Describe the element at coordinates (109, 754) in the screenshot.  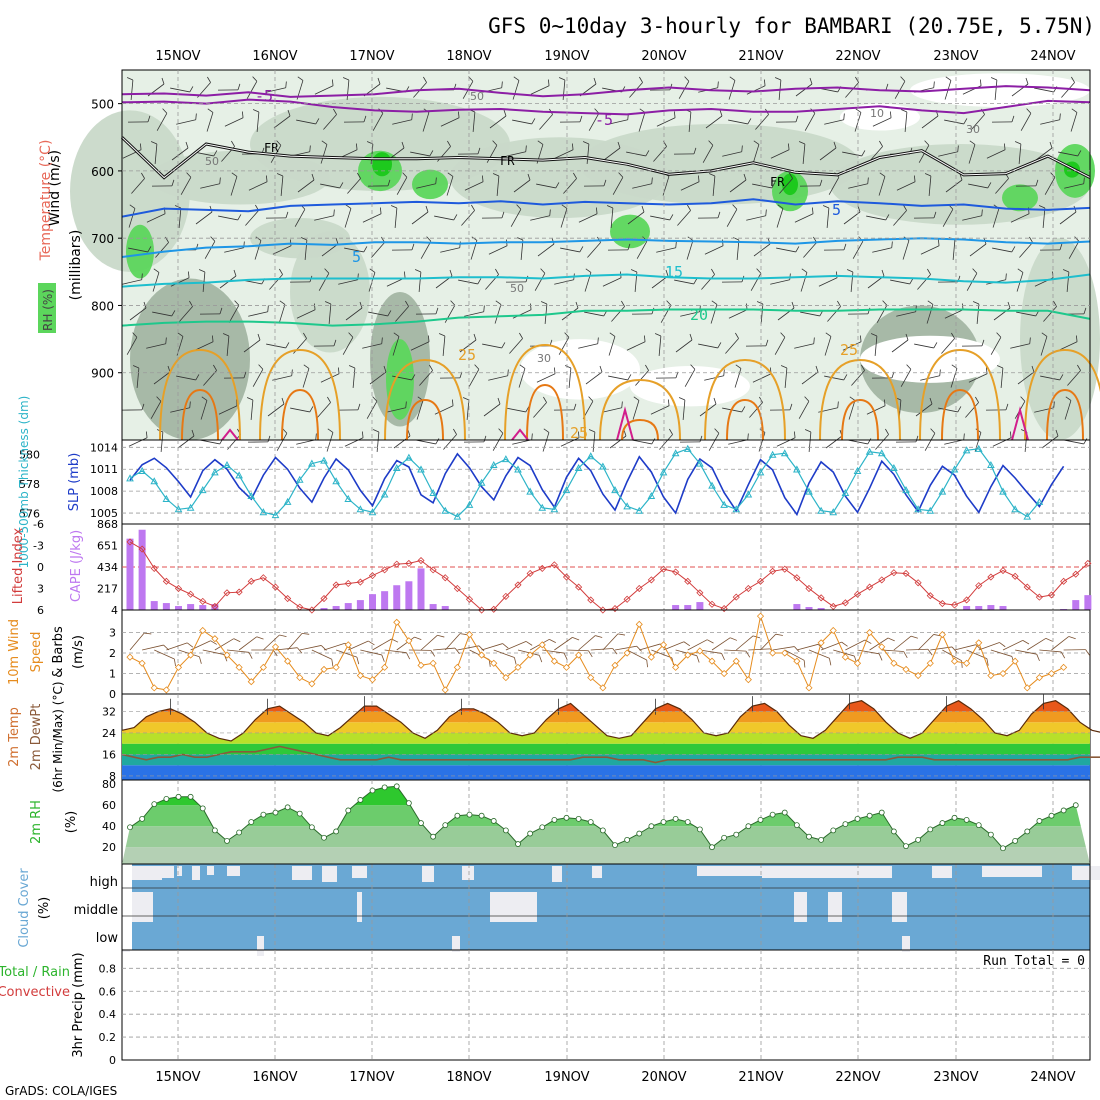
I see `temp2m-tick-label-1: 16` at that location.